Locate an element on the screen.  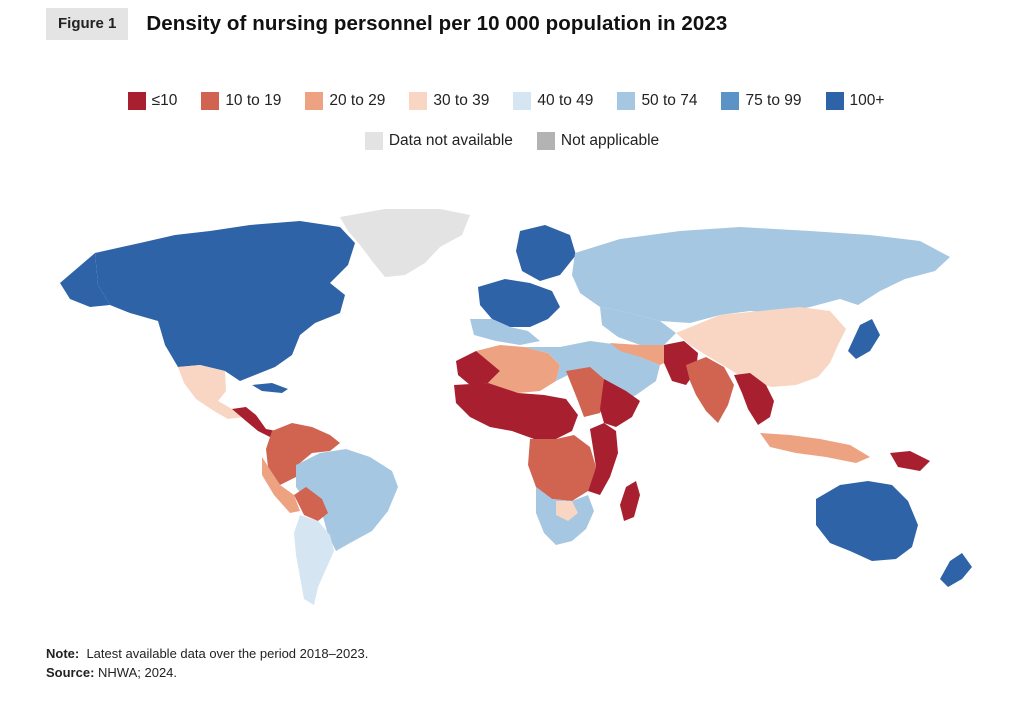
region-russia is located at coordinates (761, 275).